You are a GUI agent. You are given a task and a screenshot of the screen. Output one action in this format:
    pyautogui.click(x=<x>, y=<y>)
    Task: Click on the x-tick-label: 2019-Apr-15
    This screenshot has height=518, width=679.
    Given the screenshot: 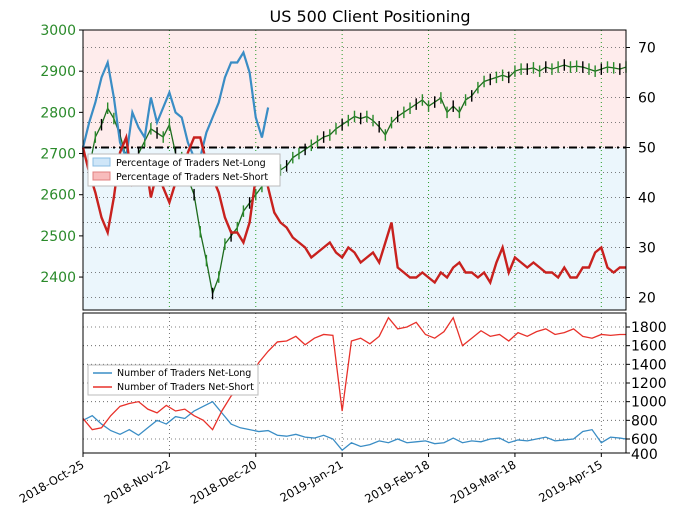 What is the action you would take?
    pyautogui.click(x=570, y=481)
    